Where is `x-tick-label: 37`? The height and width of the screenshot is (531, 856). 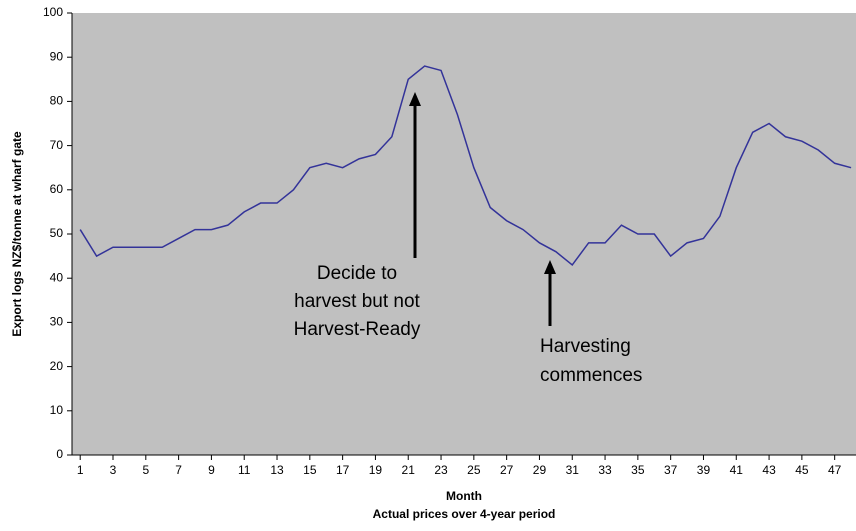 x-tick-label: 37 is located at coordinates (671, 470).